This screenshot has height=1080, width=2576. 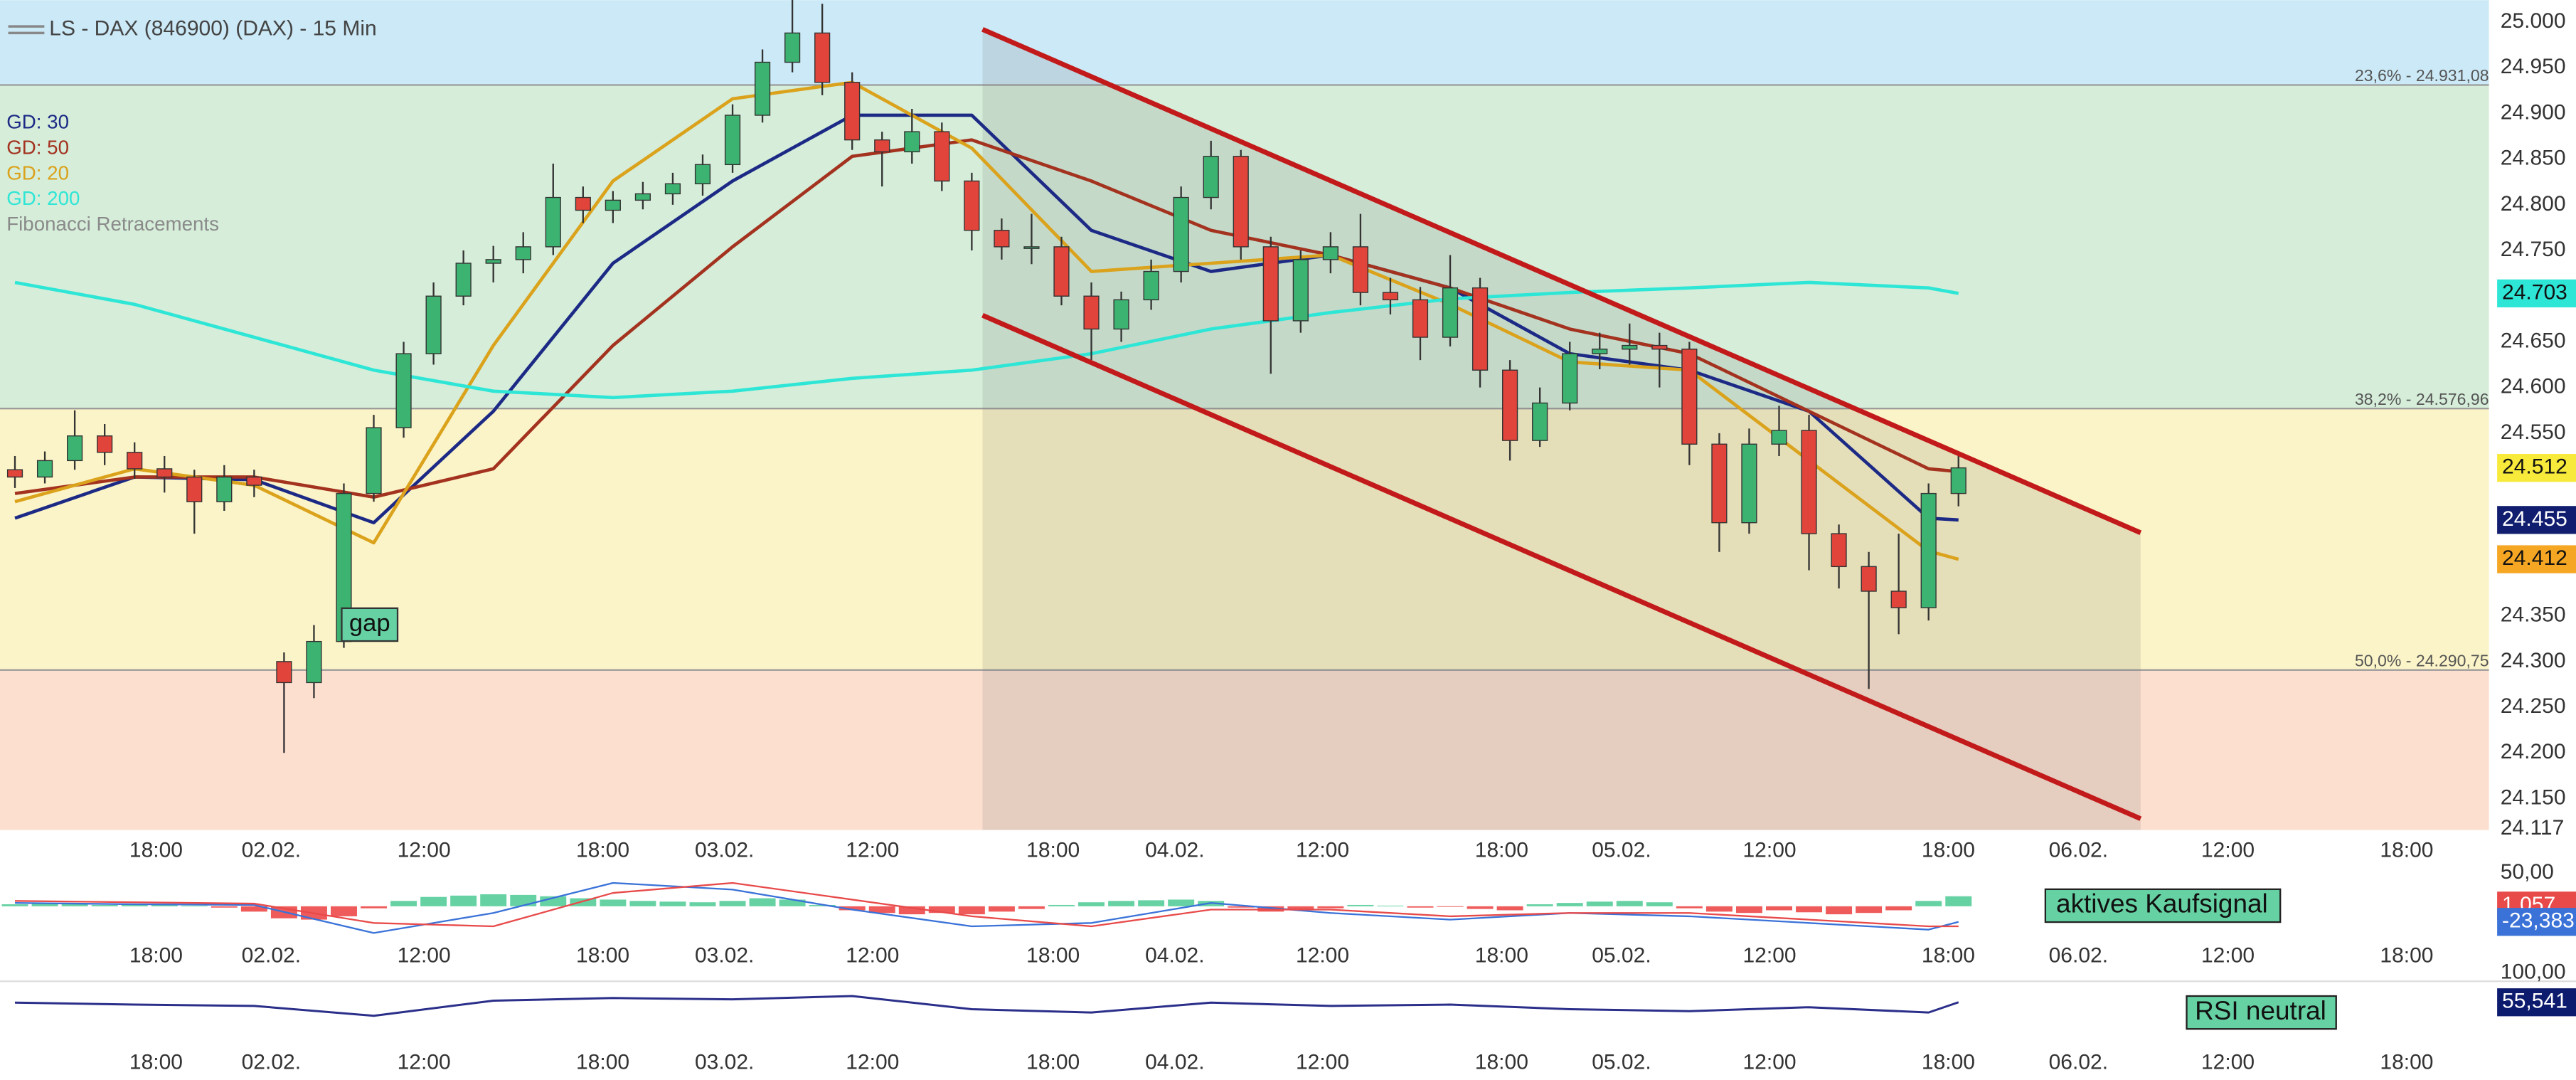 I want to click on y-tick-label: 24.150, so click(x=2533, y=797).